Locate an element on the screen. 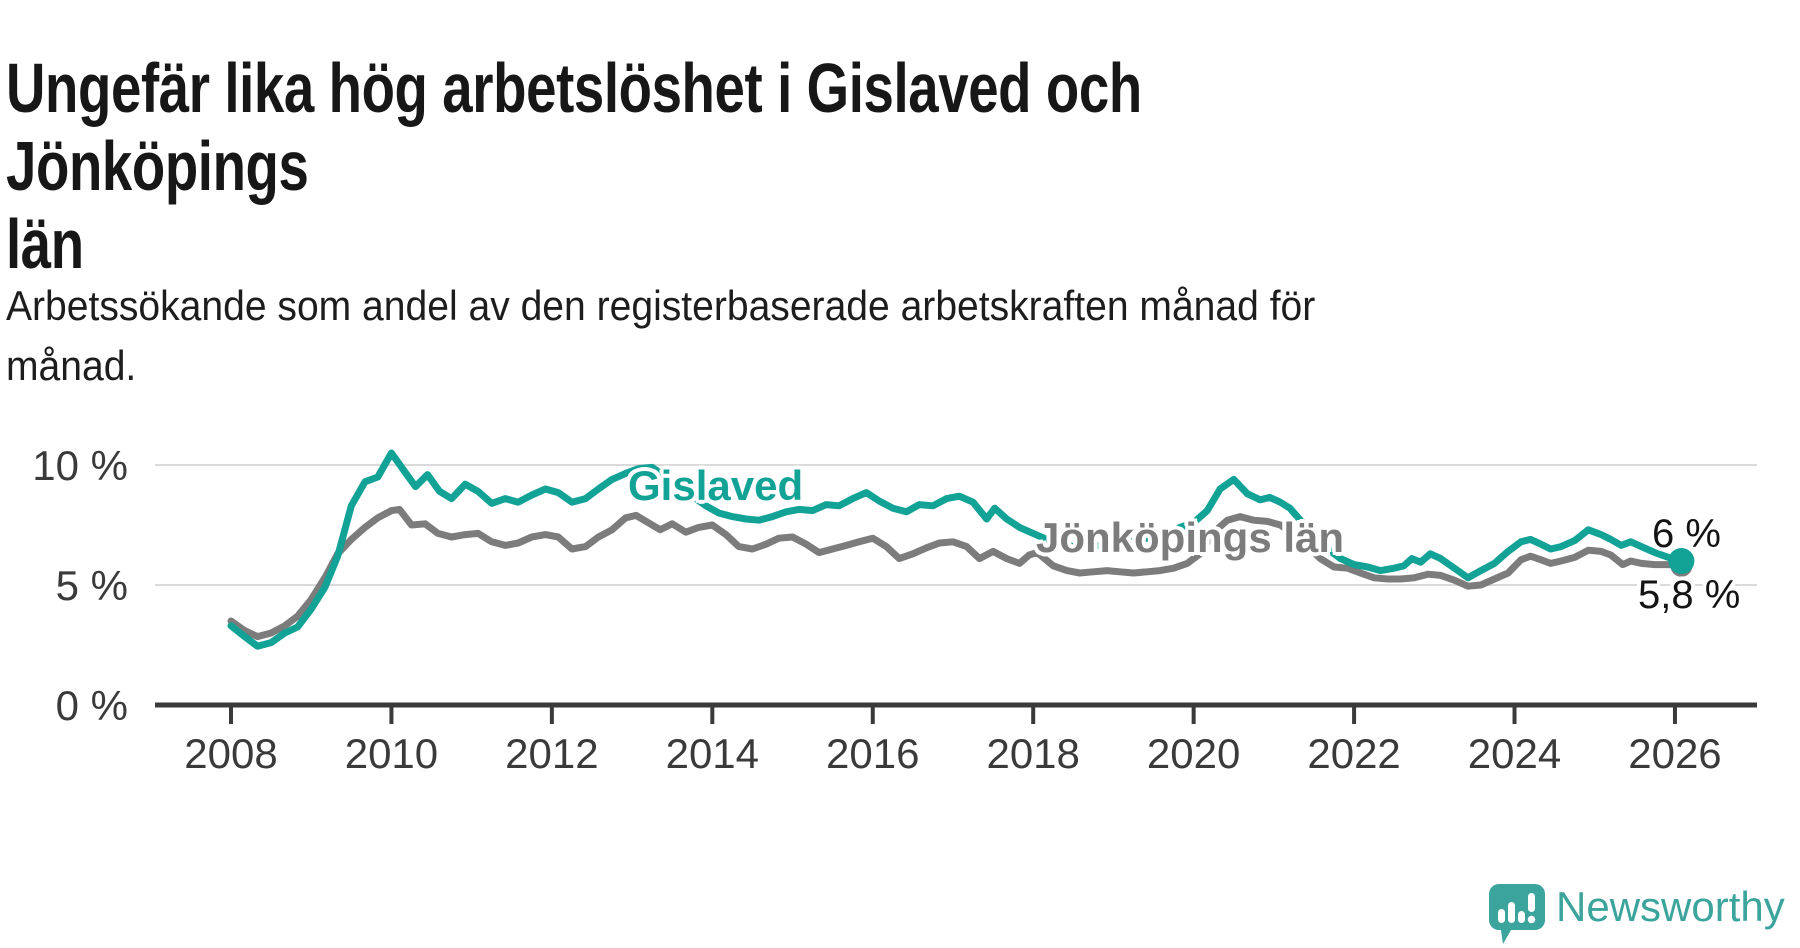  x-tick-label: 2026 is located at coordinates (1674, 753).